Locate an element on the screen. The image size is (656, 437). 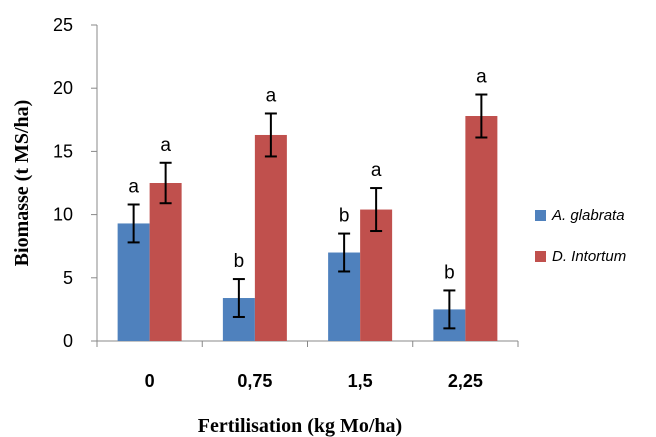
x-axis: 0 0,75 1,5 2,25 is located at coordinates (307, 365).